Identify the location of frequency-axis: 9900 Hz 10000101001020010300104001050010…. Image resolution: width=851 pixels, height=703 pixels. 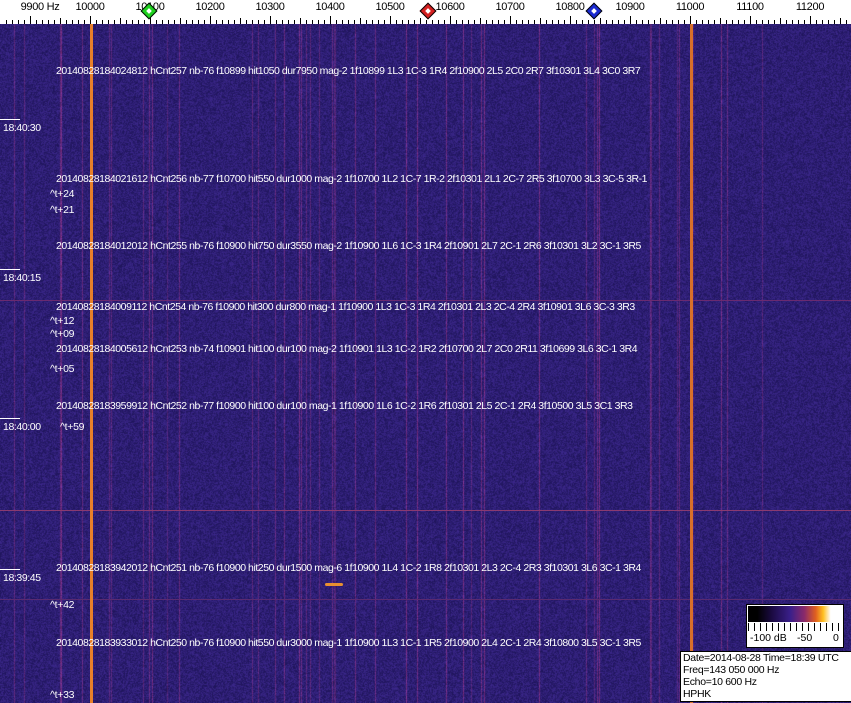
(425, 12).